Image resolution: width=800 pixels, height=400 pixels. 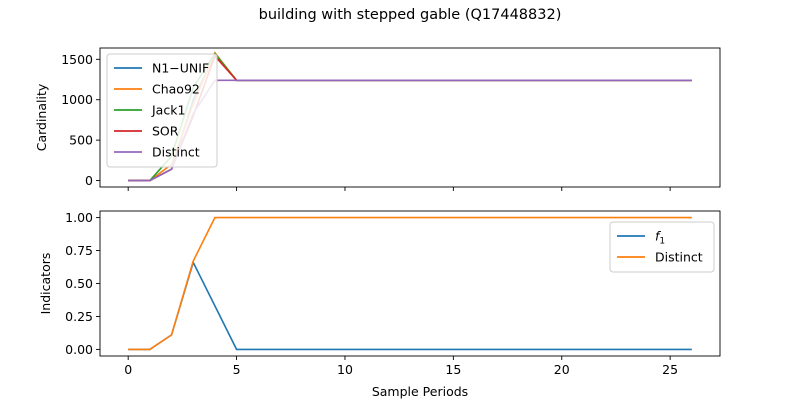 What do you see at coordinates (180, 68) in the screenshot?
I see `legend-label: N1−UNIF` at bounding box center [180, 68].